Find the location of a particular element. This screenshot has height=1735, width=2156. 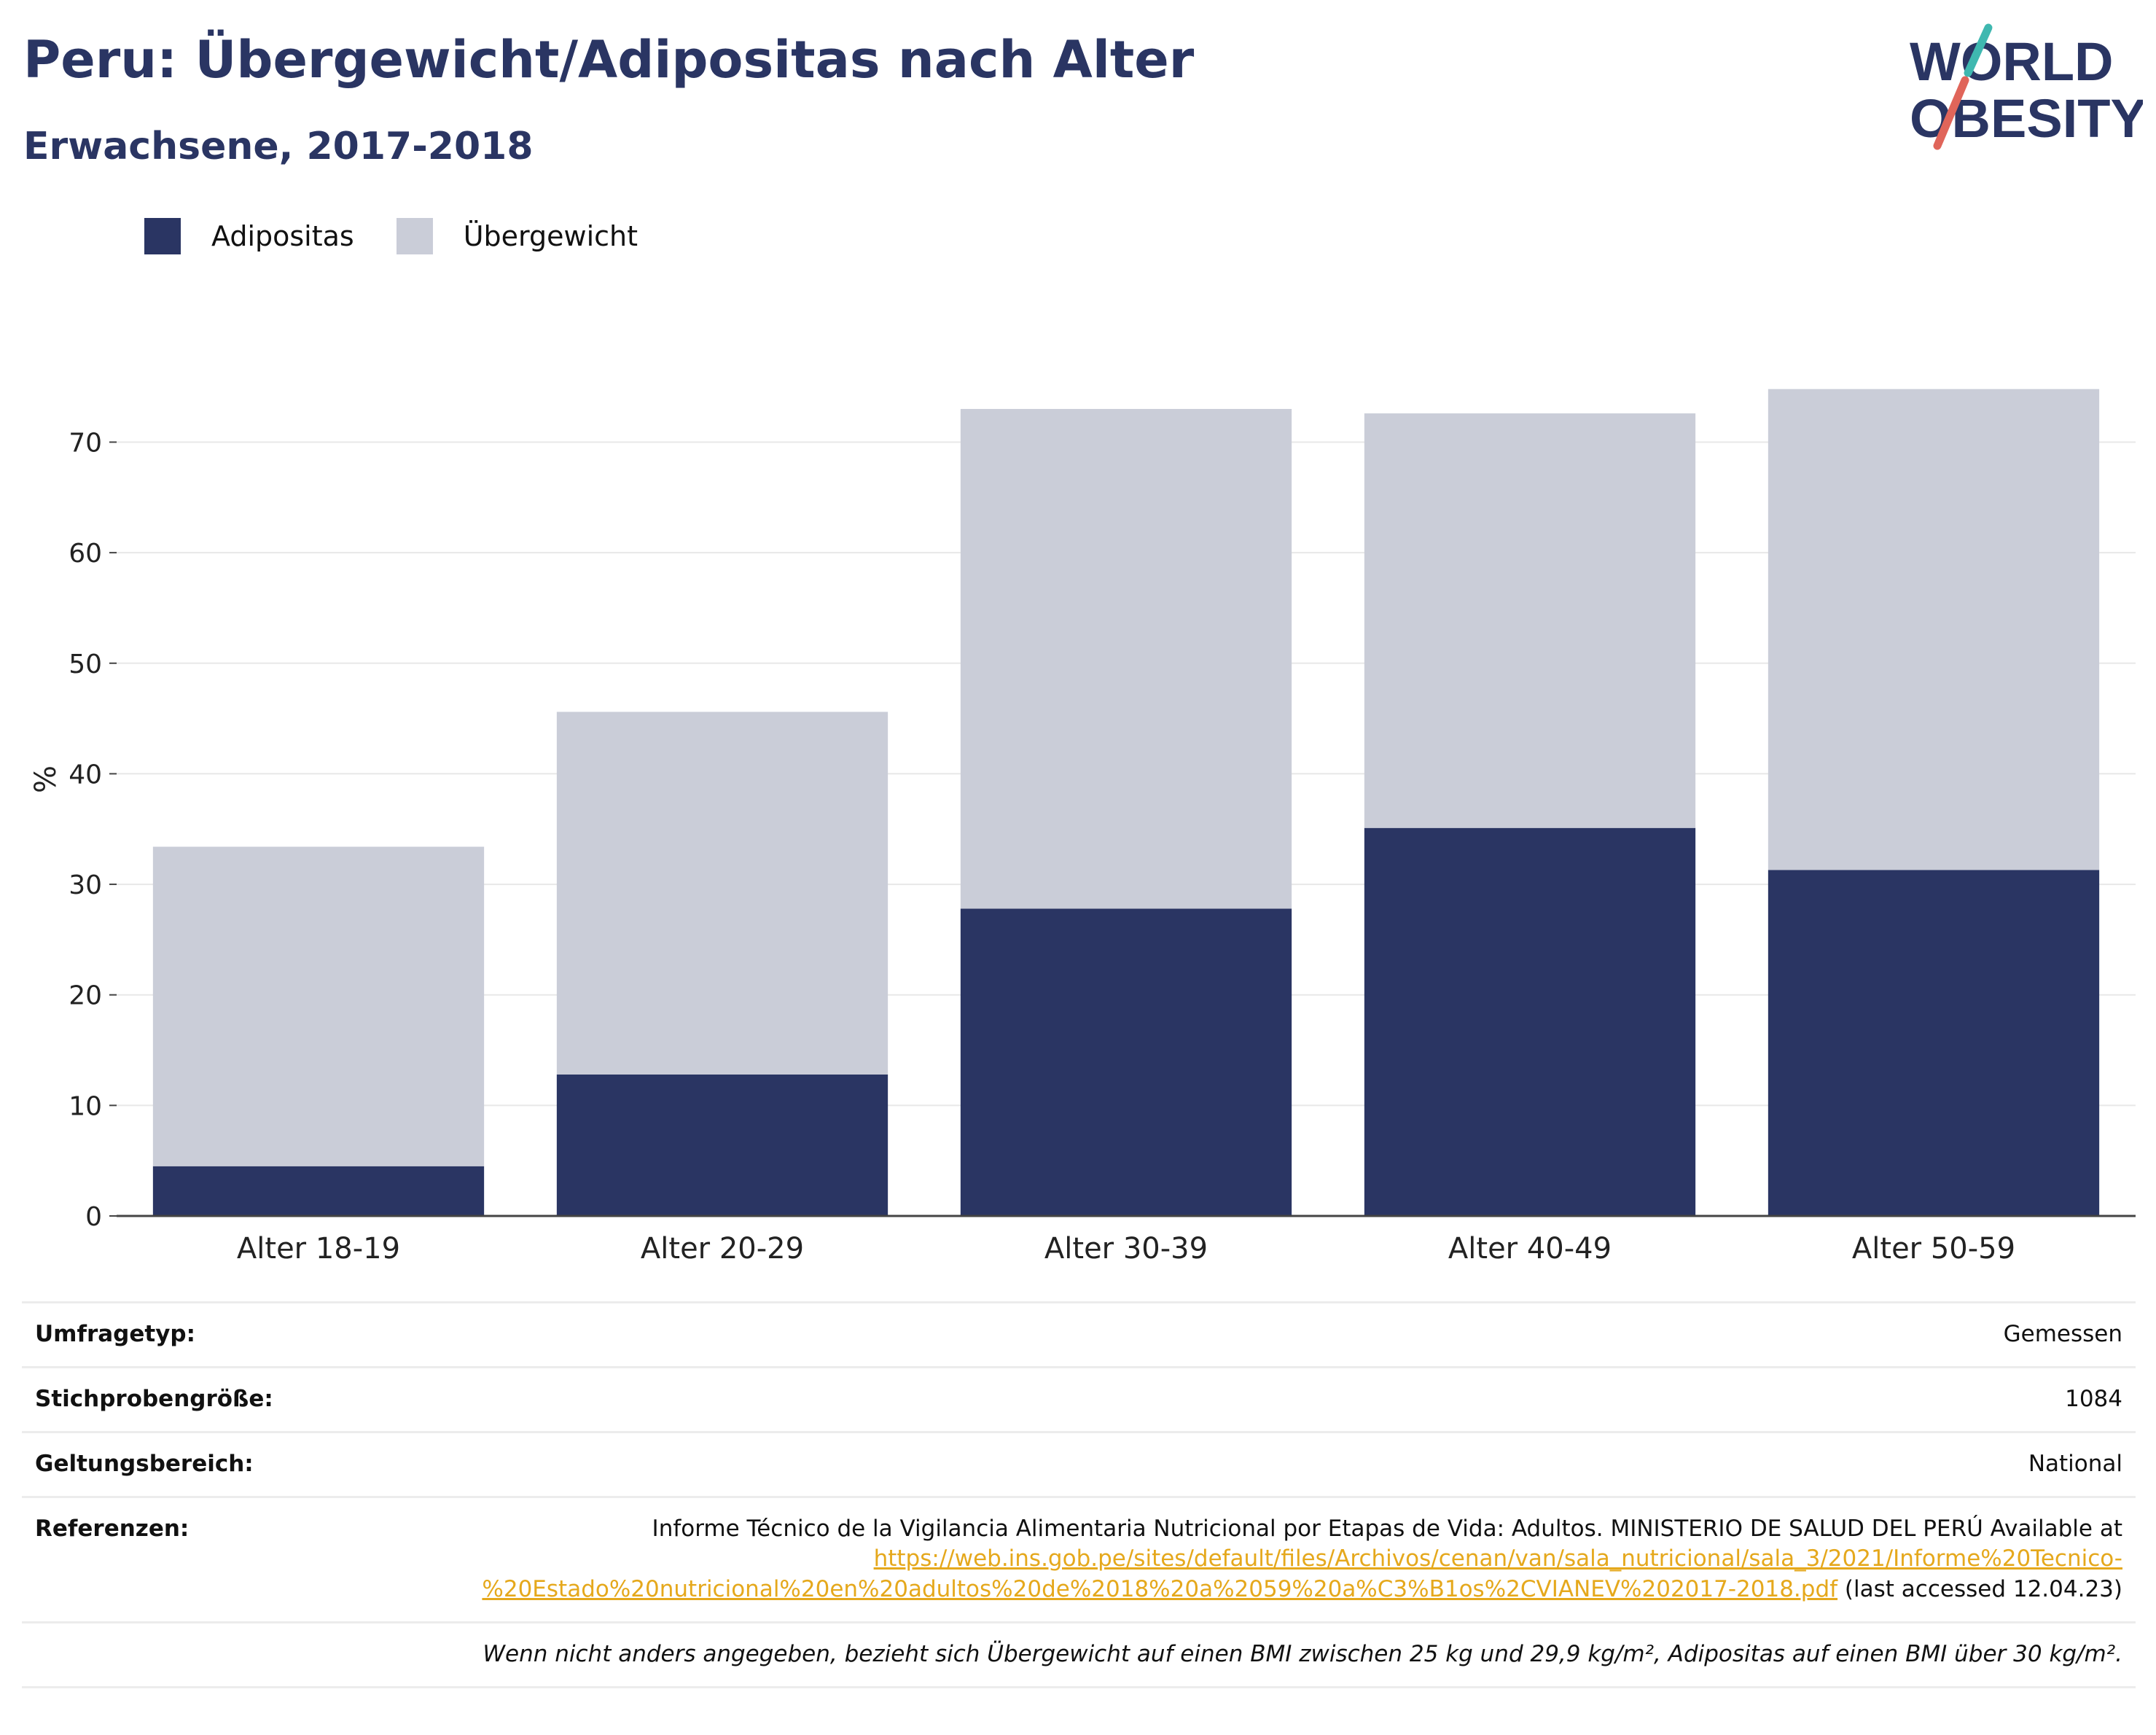

info-row-survey-type: Umfragetyp: Gemessen is located at coordinates (1079, 1334).